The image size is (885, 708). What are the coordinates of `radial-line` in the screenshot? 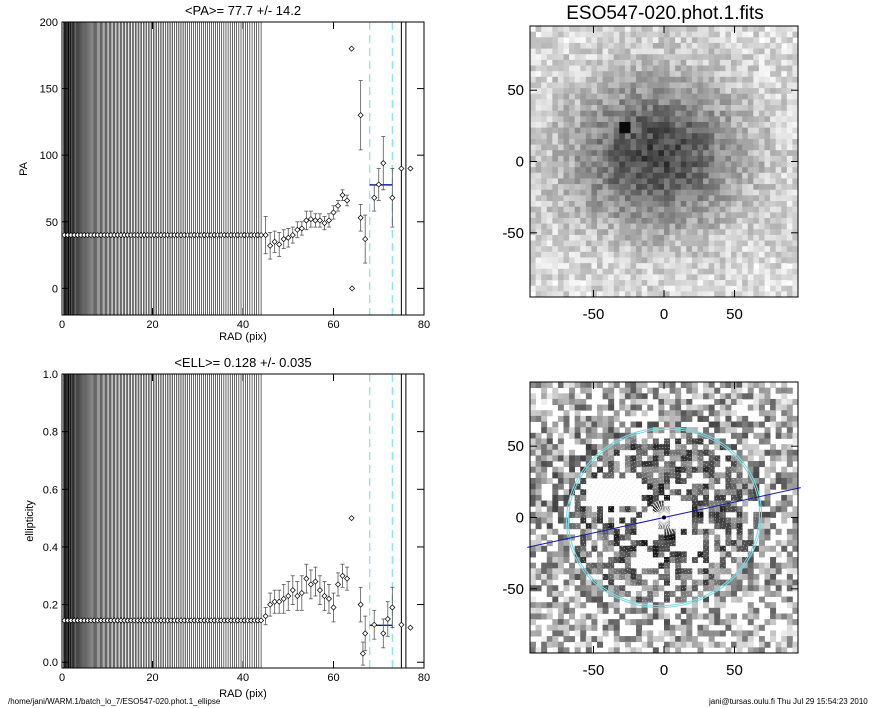 It's located at (667, 526).